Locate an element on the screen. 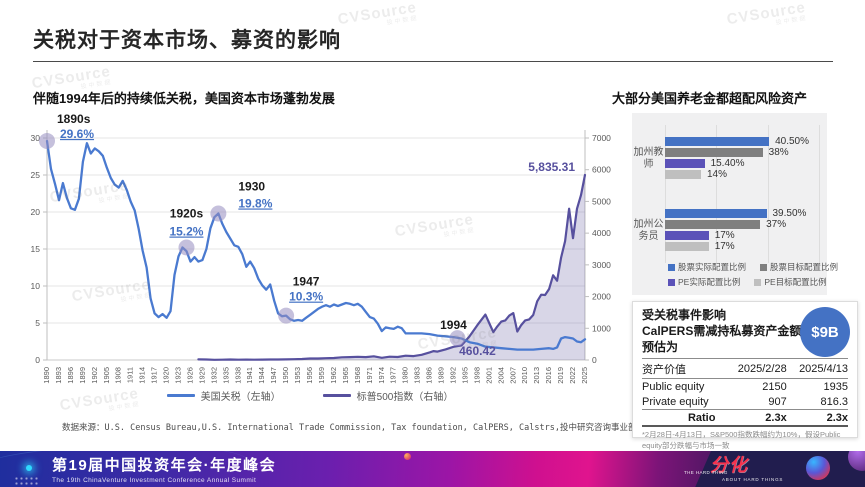 This screenshot has width=865, height=487. svg-text: 29.6% is located at coordinates (77, 134).